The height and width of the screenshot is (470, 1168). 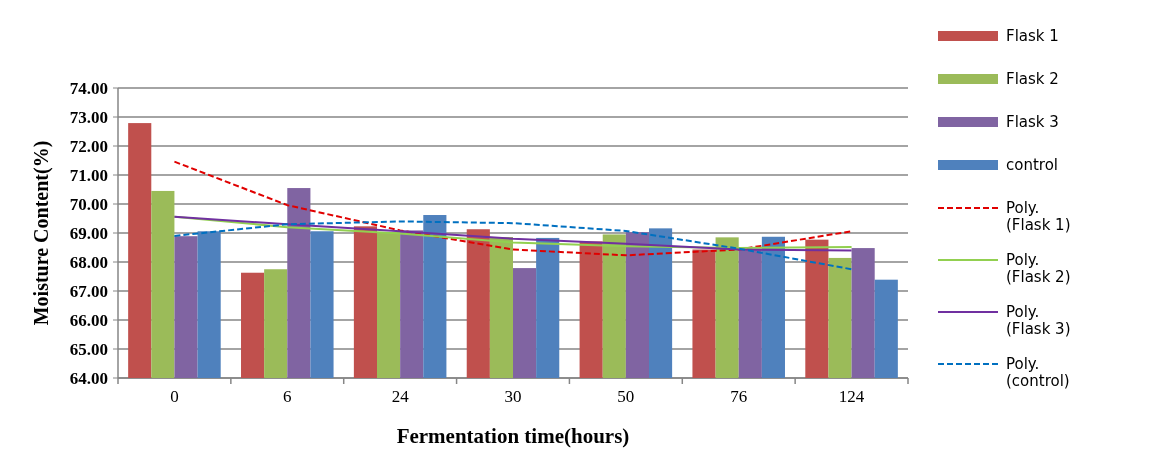 I want to click on x-tick-label: 50, so click(x=626, y=396).